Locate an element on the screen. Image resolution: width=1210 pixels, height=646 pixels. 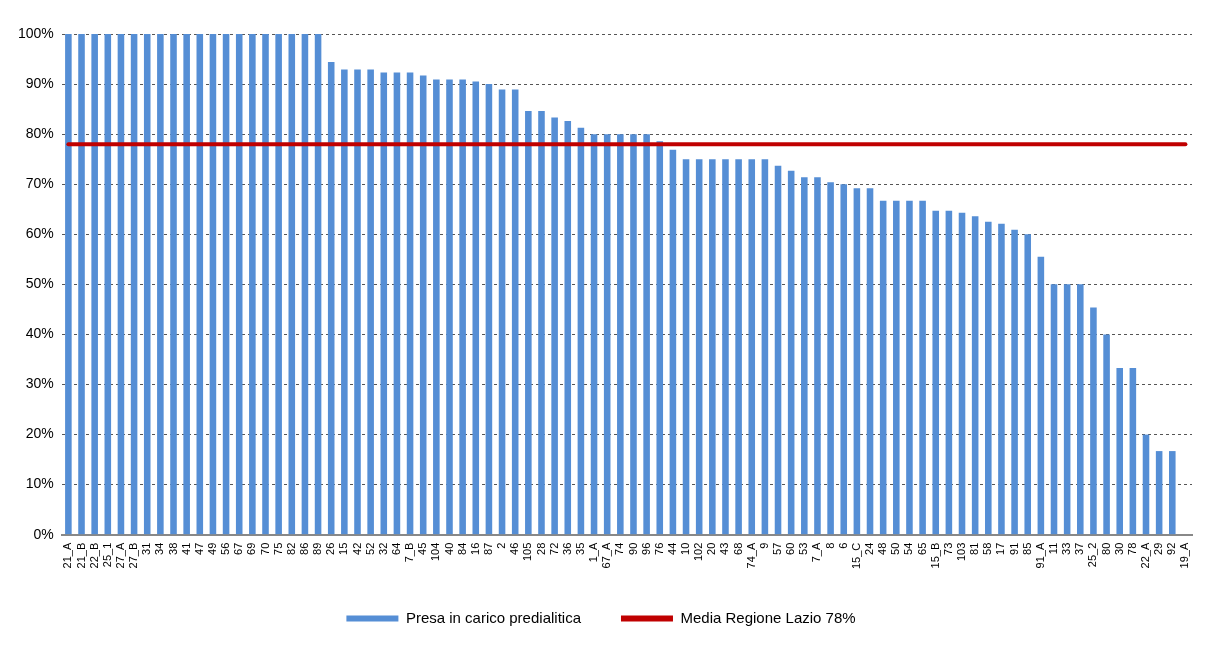
y-tick-label: 60% is located at coordinates (39, 233).